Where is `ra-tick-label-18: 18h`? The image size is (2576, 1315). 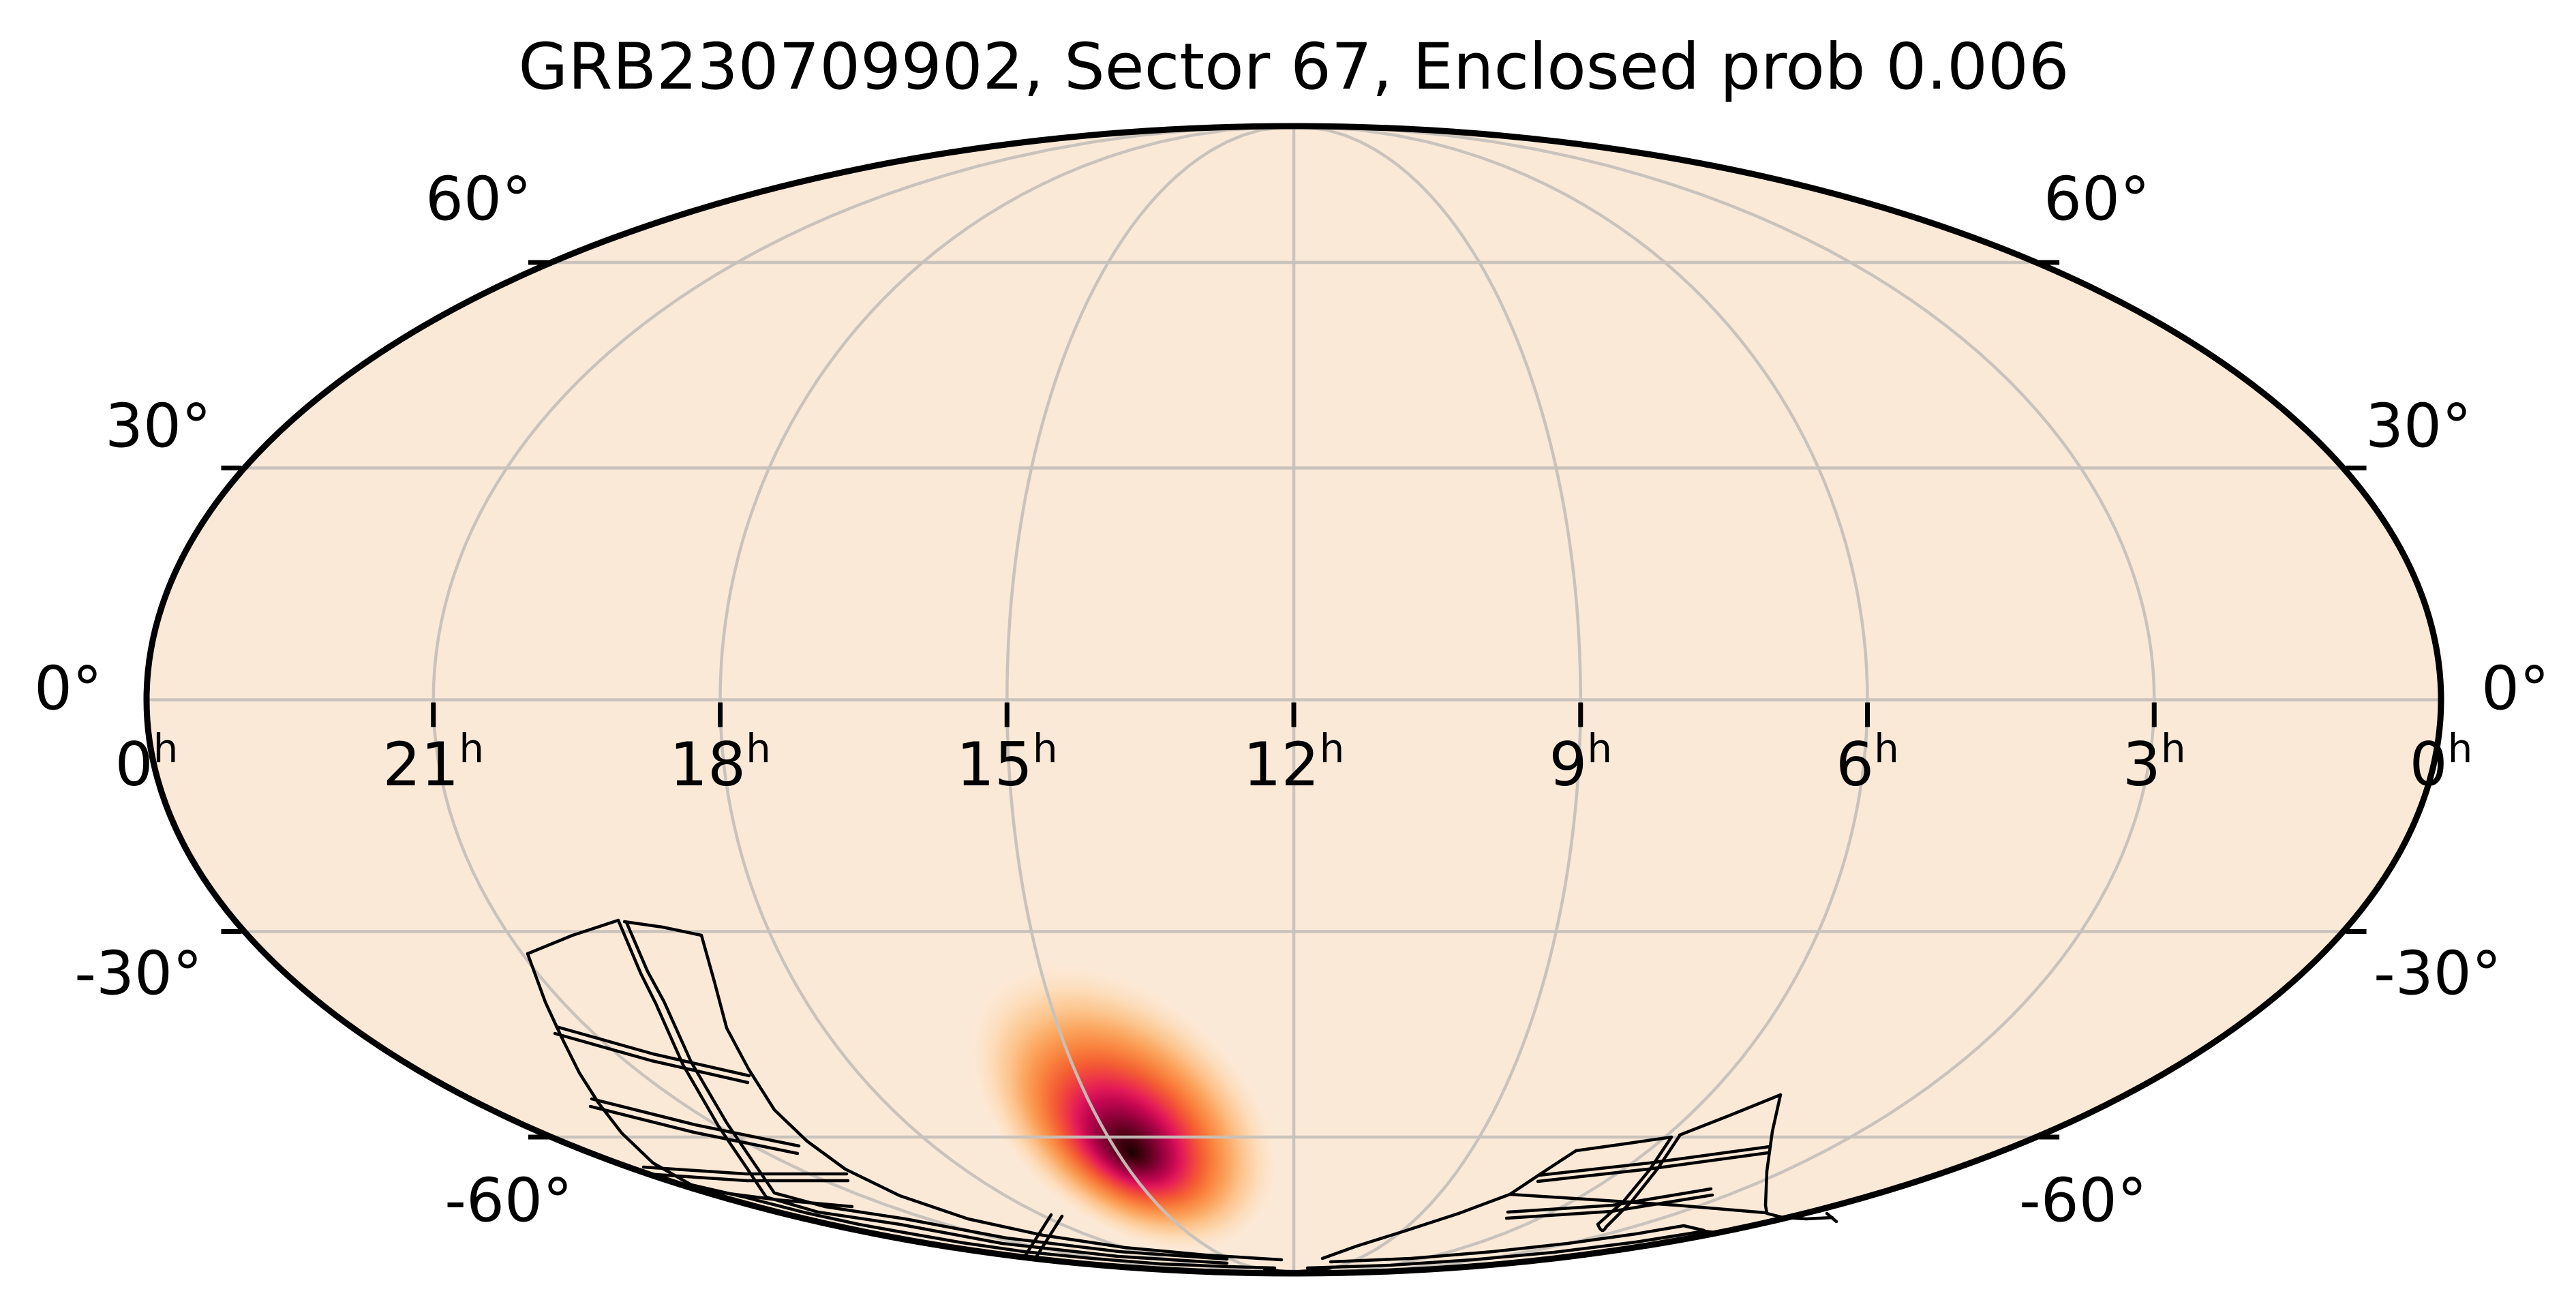
ra-tick-label-18: 18h is located at coordinates (720, 762).